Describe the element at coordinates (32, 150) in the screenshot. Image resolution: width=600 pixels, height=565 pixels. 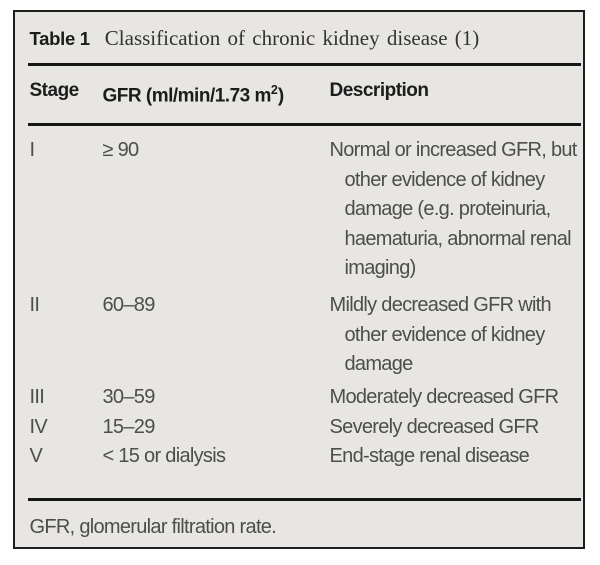
I see `stage-cell: I` at that location.